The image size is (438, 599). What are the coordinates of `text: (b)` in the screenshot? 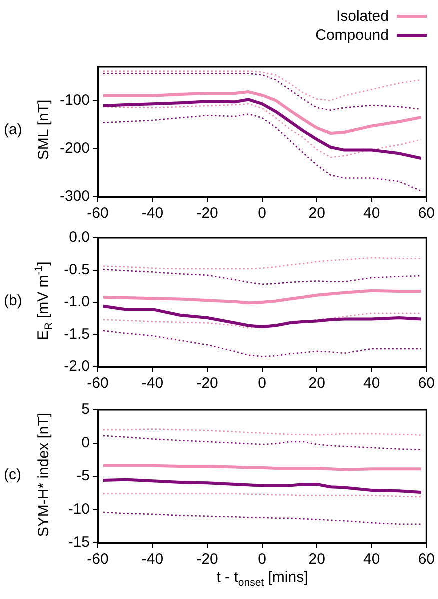 It's located at (13, 300).